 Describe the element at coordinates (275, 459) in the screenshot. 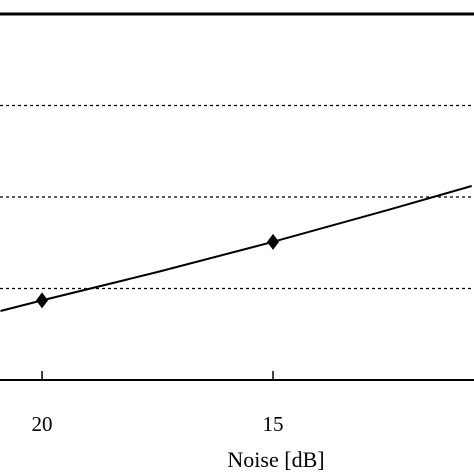

I see `x-axis-label: Noise [dB]` at that location.